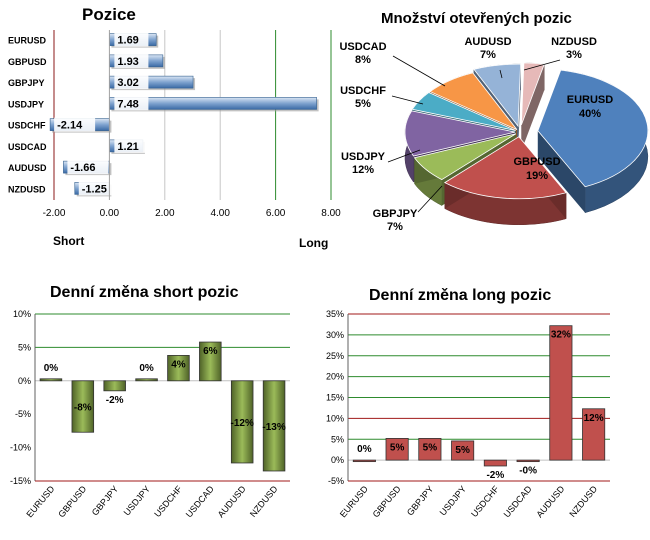 This screenshot has height=540, width=650. What do you see at coordinates (335, 335) in the screenshot?
I see `y-tick-label: 30%` at bounding box center [335, 335].